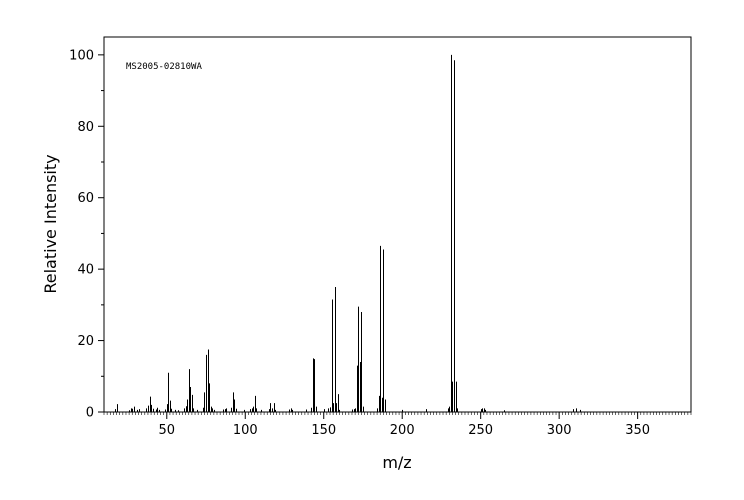 Image resolution: width=744 pixels, height=500 pixels. Describe the element at coordinates (50, 223) in the screenshot. I see `y-axis-title: Relative Intensity` at that location.